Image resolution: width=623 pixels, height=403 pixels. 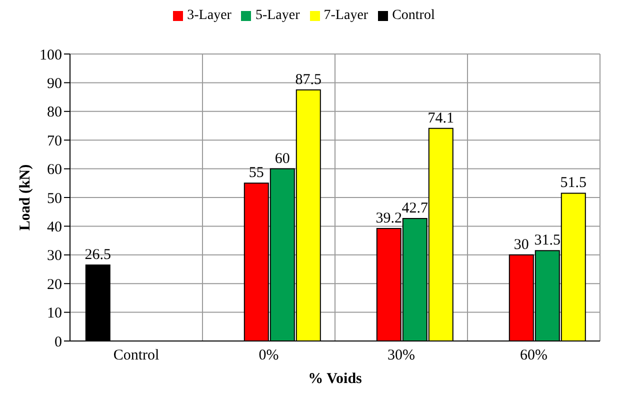 What do you see at coordinates (51, 55) in the screenshot?
I see `y-tick-label: 100` at bounding box center [51, 55].